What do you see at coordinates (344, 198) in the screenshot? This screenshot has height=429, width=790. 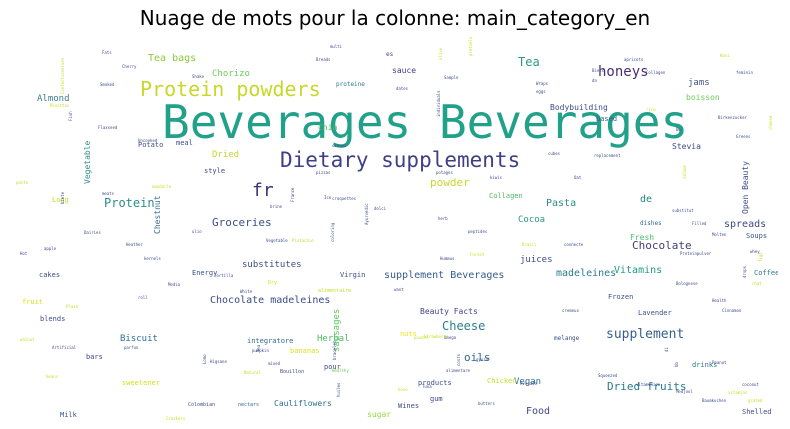 I see `word-croquettes: croquettes` at bounding box center [344, 198].